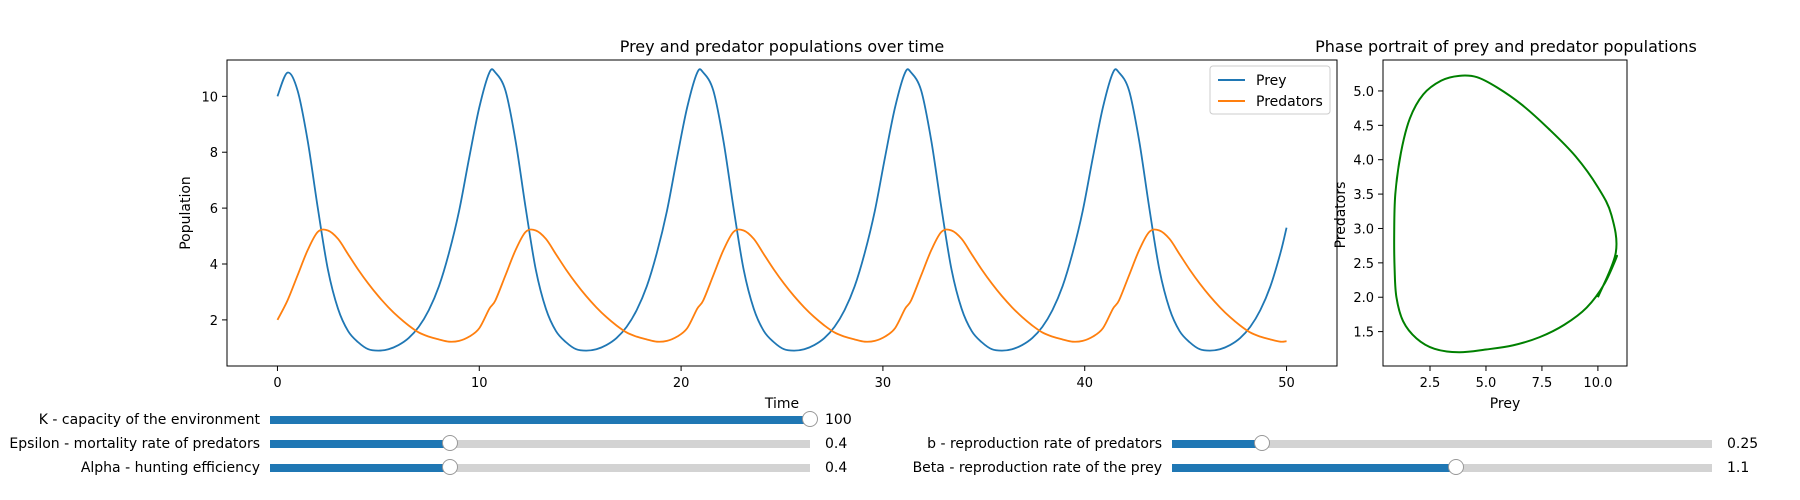 This screenshot has width=1800, height=500. Describe the element at coordinates (1084, 383) in the screenshot. I see `x-tick-label: 40` at that location.